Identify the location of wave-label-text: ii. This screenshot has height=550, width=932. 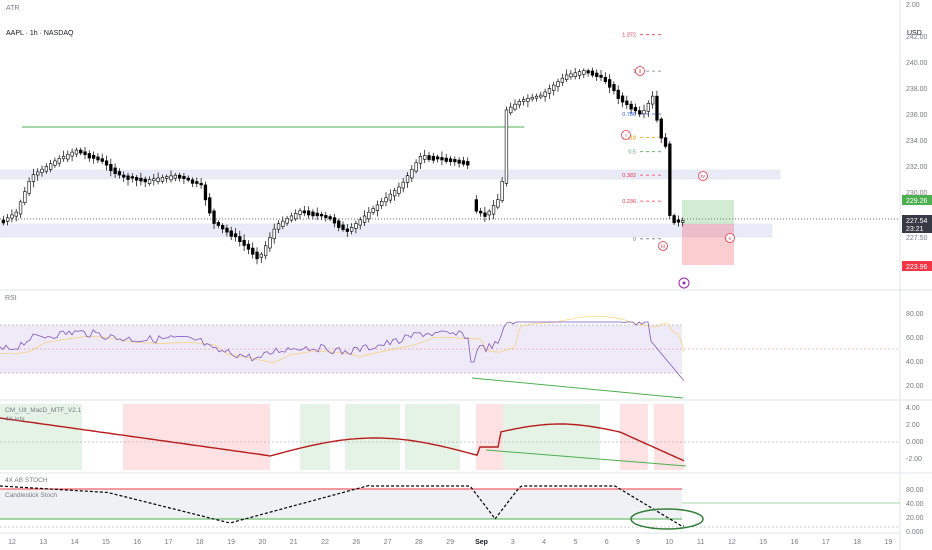
(640, 72).